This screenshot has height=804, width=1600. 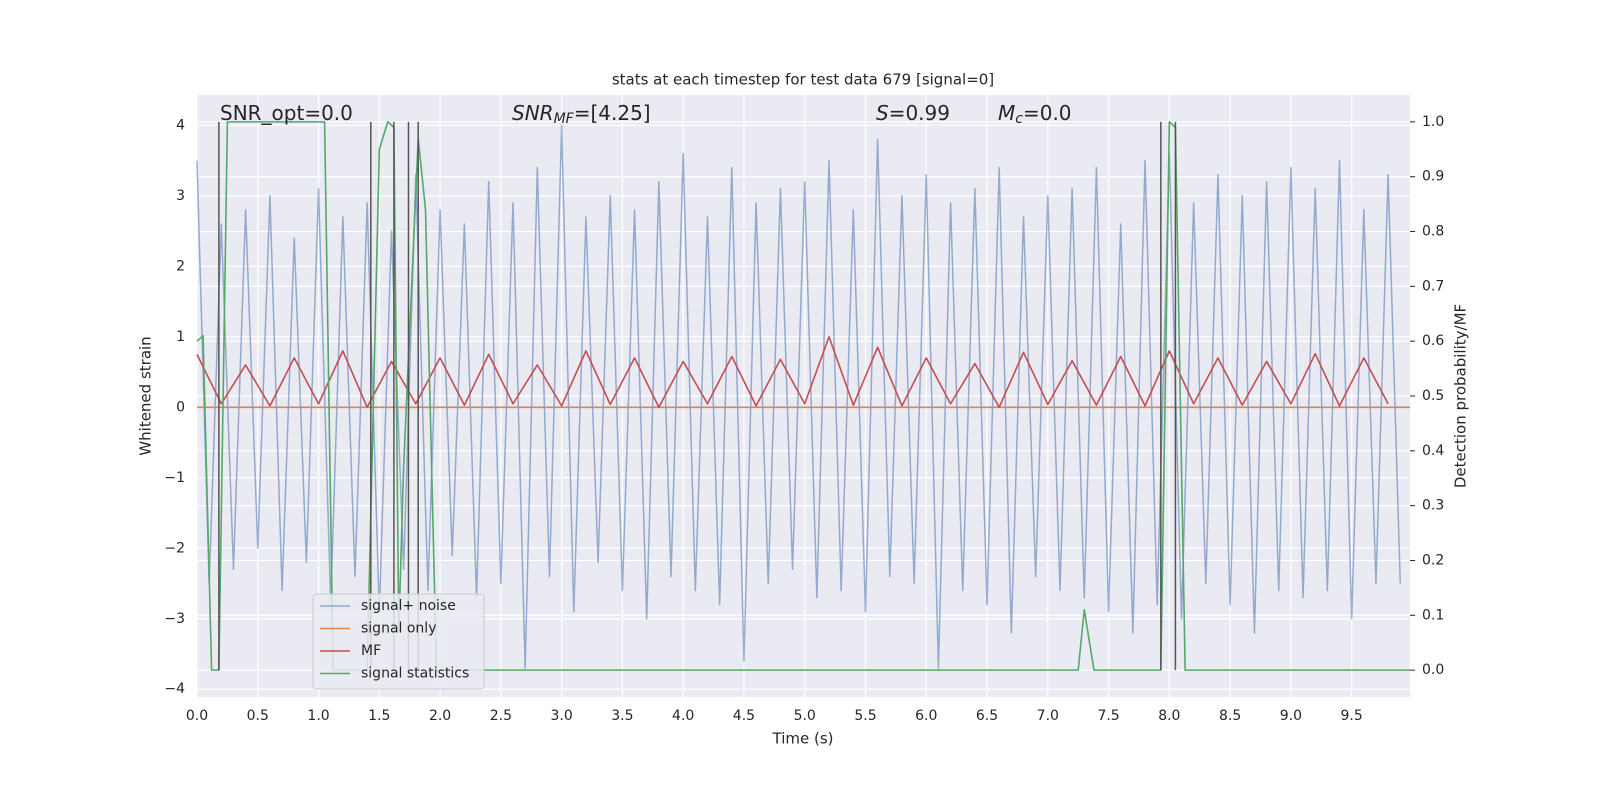 I want to click on legend-label: signal+ noise, so click(x=408, y=606).